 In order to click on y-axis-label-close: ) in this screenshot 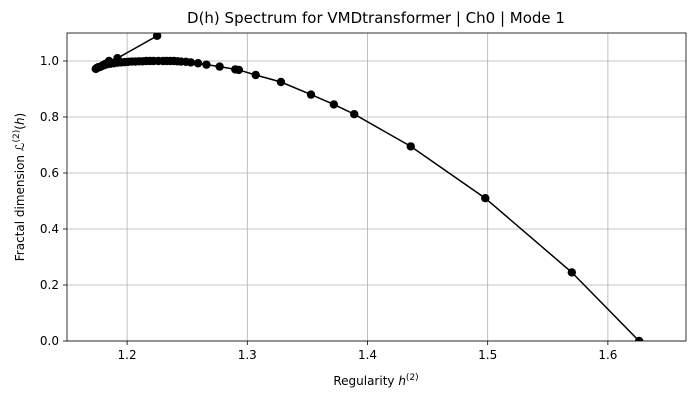, I will do `click(20, 115)`.